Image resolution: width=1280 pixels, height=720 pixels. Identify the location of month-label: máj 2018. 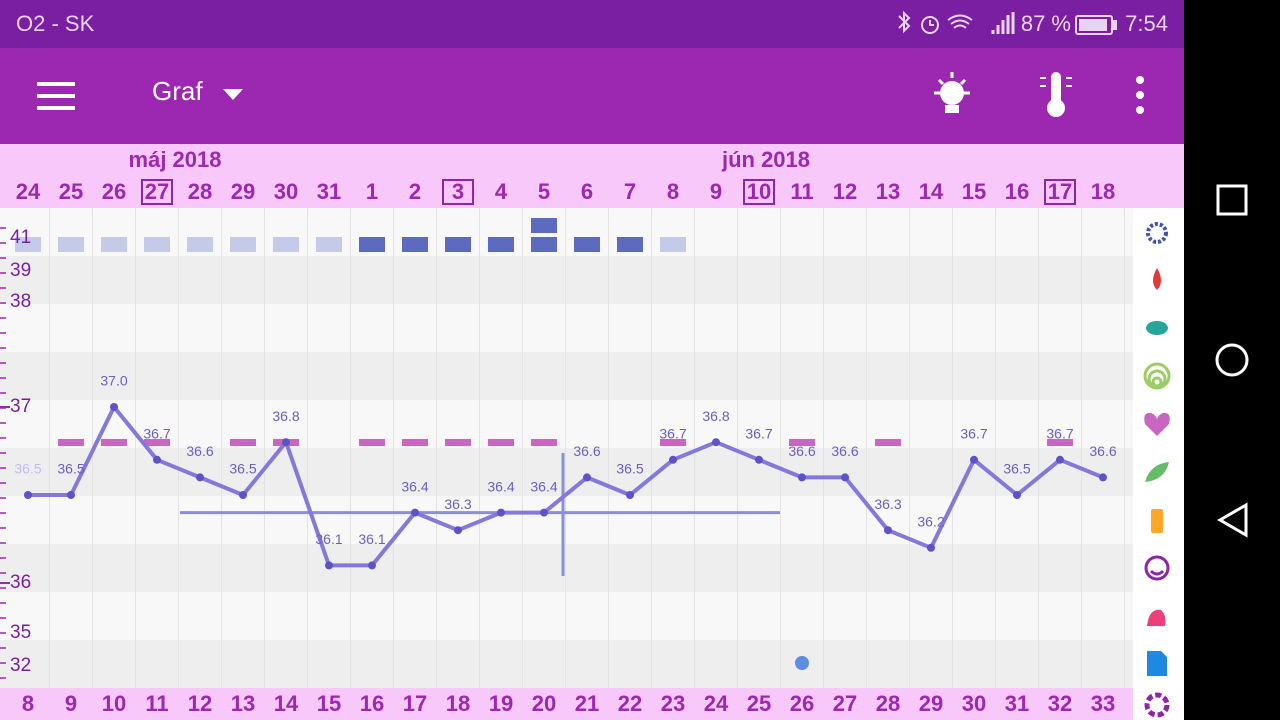
(175, 159).